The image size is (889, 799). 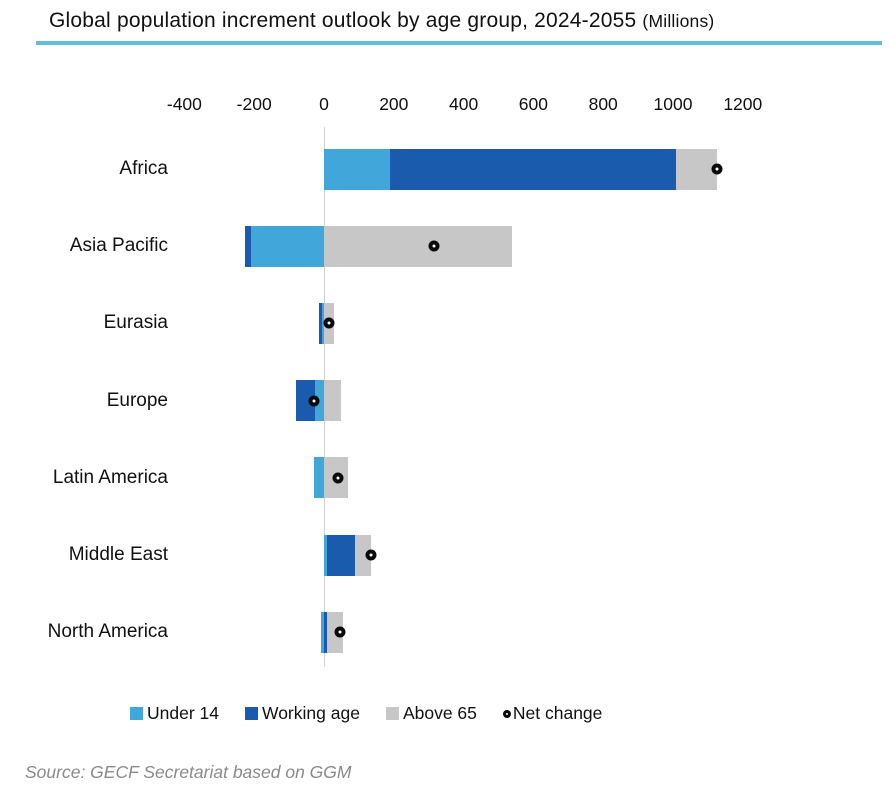 I want to click on x-axis-tick-label: 0, so click(x=324, y=104).